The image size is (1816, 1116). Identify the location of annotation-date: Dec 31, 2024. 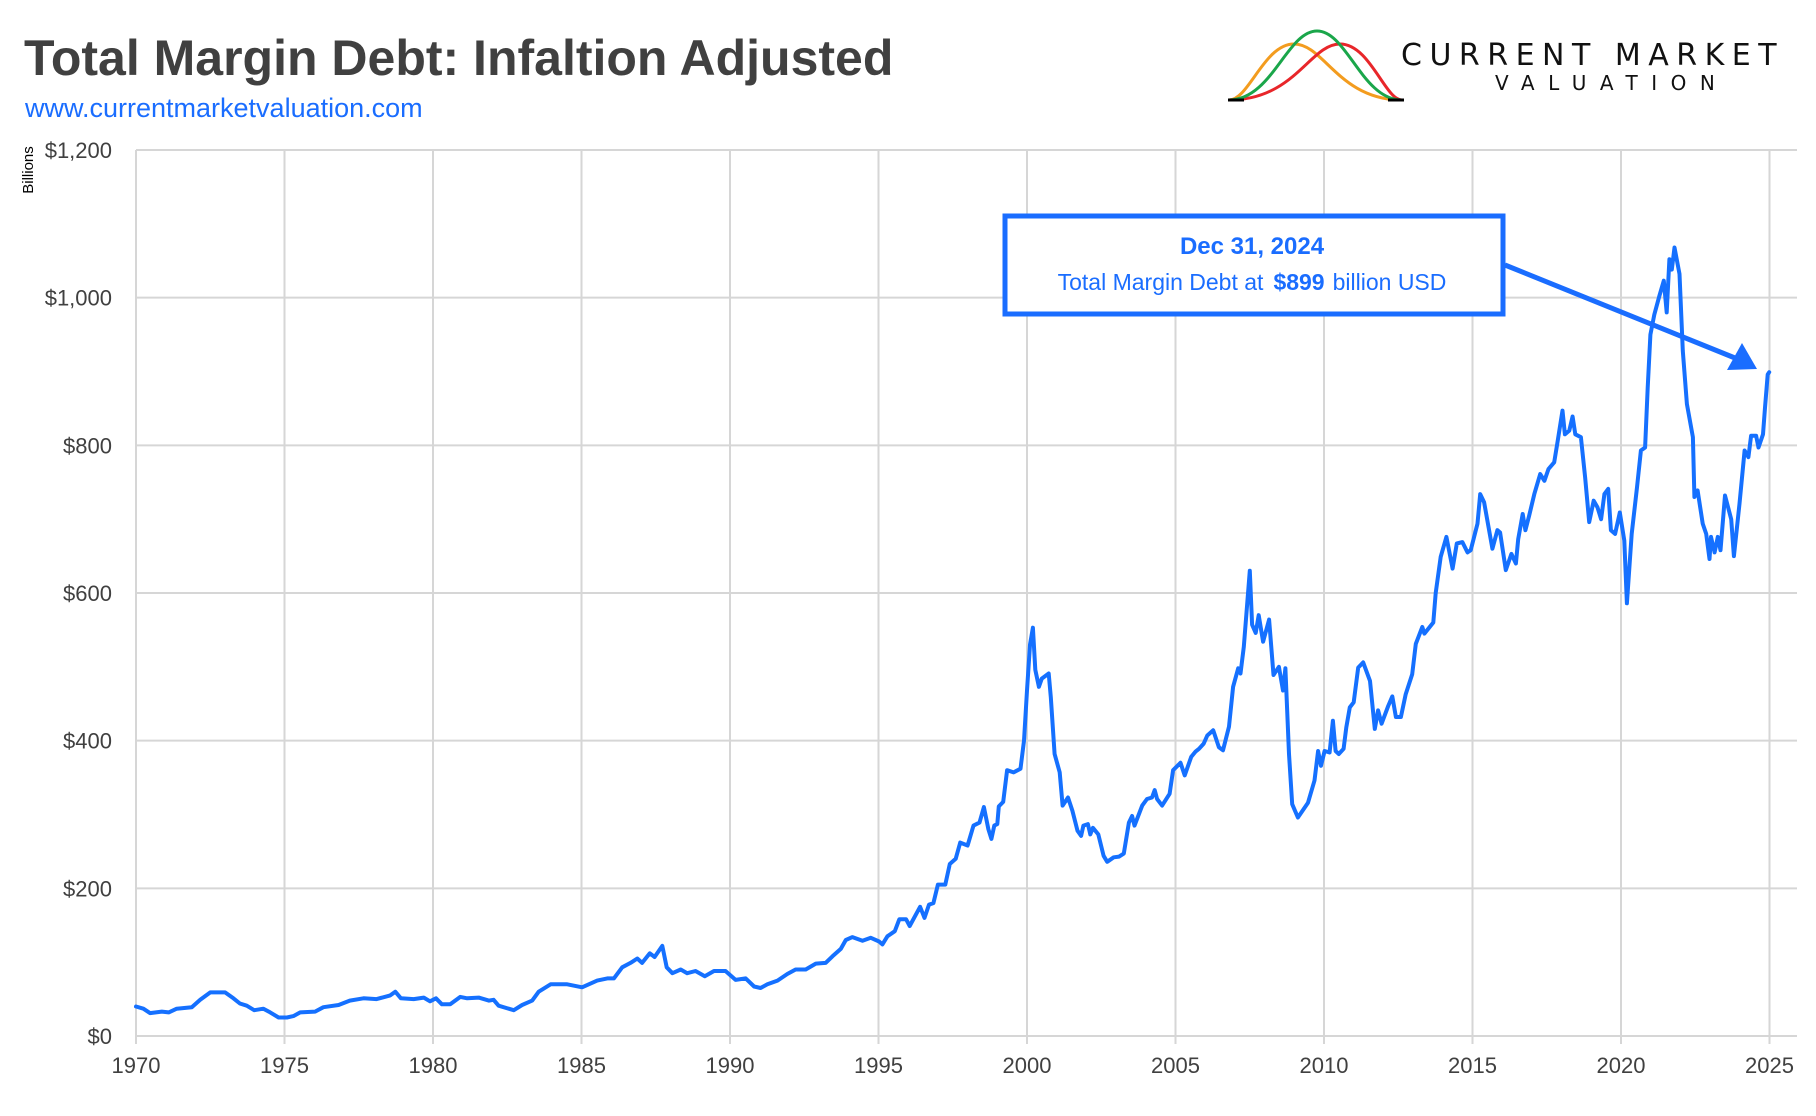
(1252, 246).